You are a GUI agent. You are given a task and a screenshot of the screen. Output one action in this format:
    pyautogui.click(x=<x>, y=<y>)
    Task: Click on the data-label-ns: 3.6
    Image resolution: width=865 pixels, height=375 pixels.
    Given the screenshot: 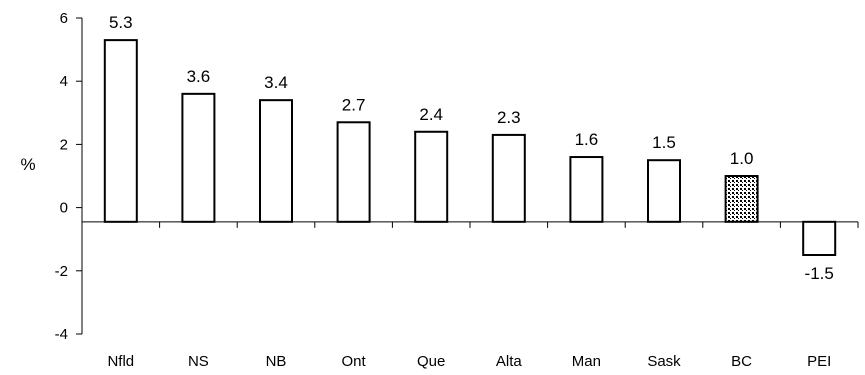 What is the action you would take?
    pyautogui.click(x=199, y=76)
    